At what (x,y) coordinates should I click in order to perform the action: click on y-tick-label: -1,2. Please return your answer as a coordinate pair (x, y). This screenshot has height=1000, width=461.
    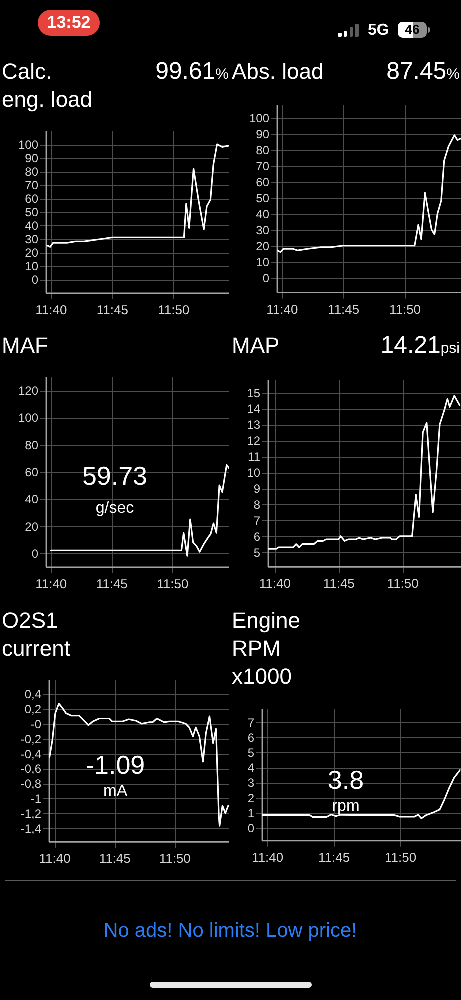
    Looking at the image, I should click on (31, 813).